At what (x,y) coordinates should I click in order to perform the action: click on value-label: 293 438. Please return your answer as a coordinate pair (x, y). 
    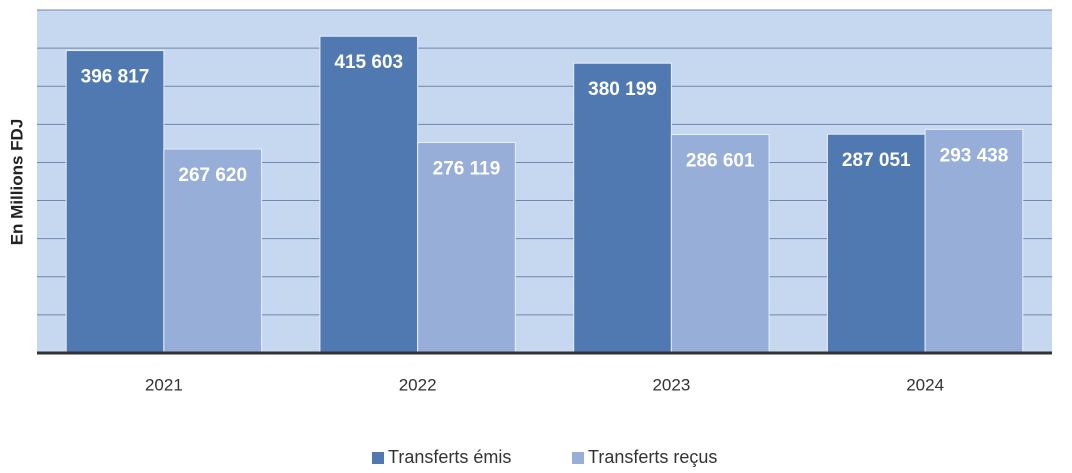
    Looking at the image, I should click on (974, 155).